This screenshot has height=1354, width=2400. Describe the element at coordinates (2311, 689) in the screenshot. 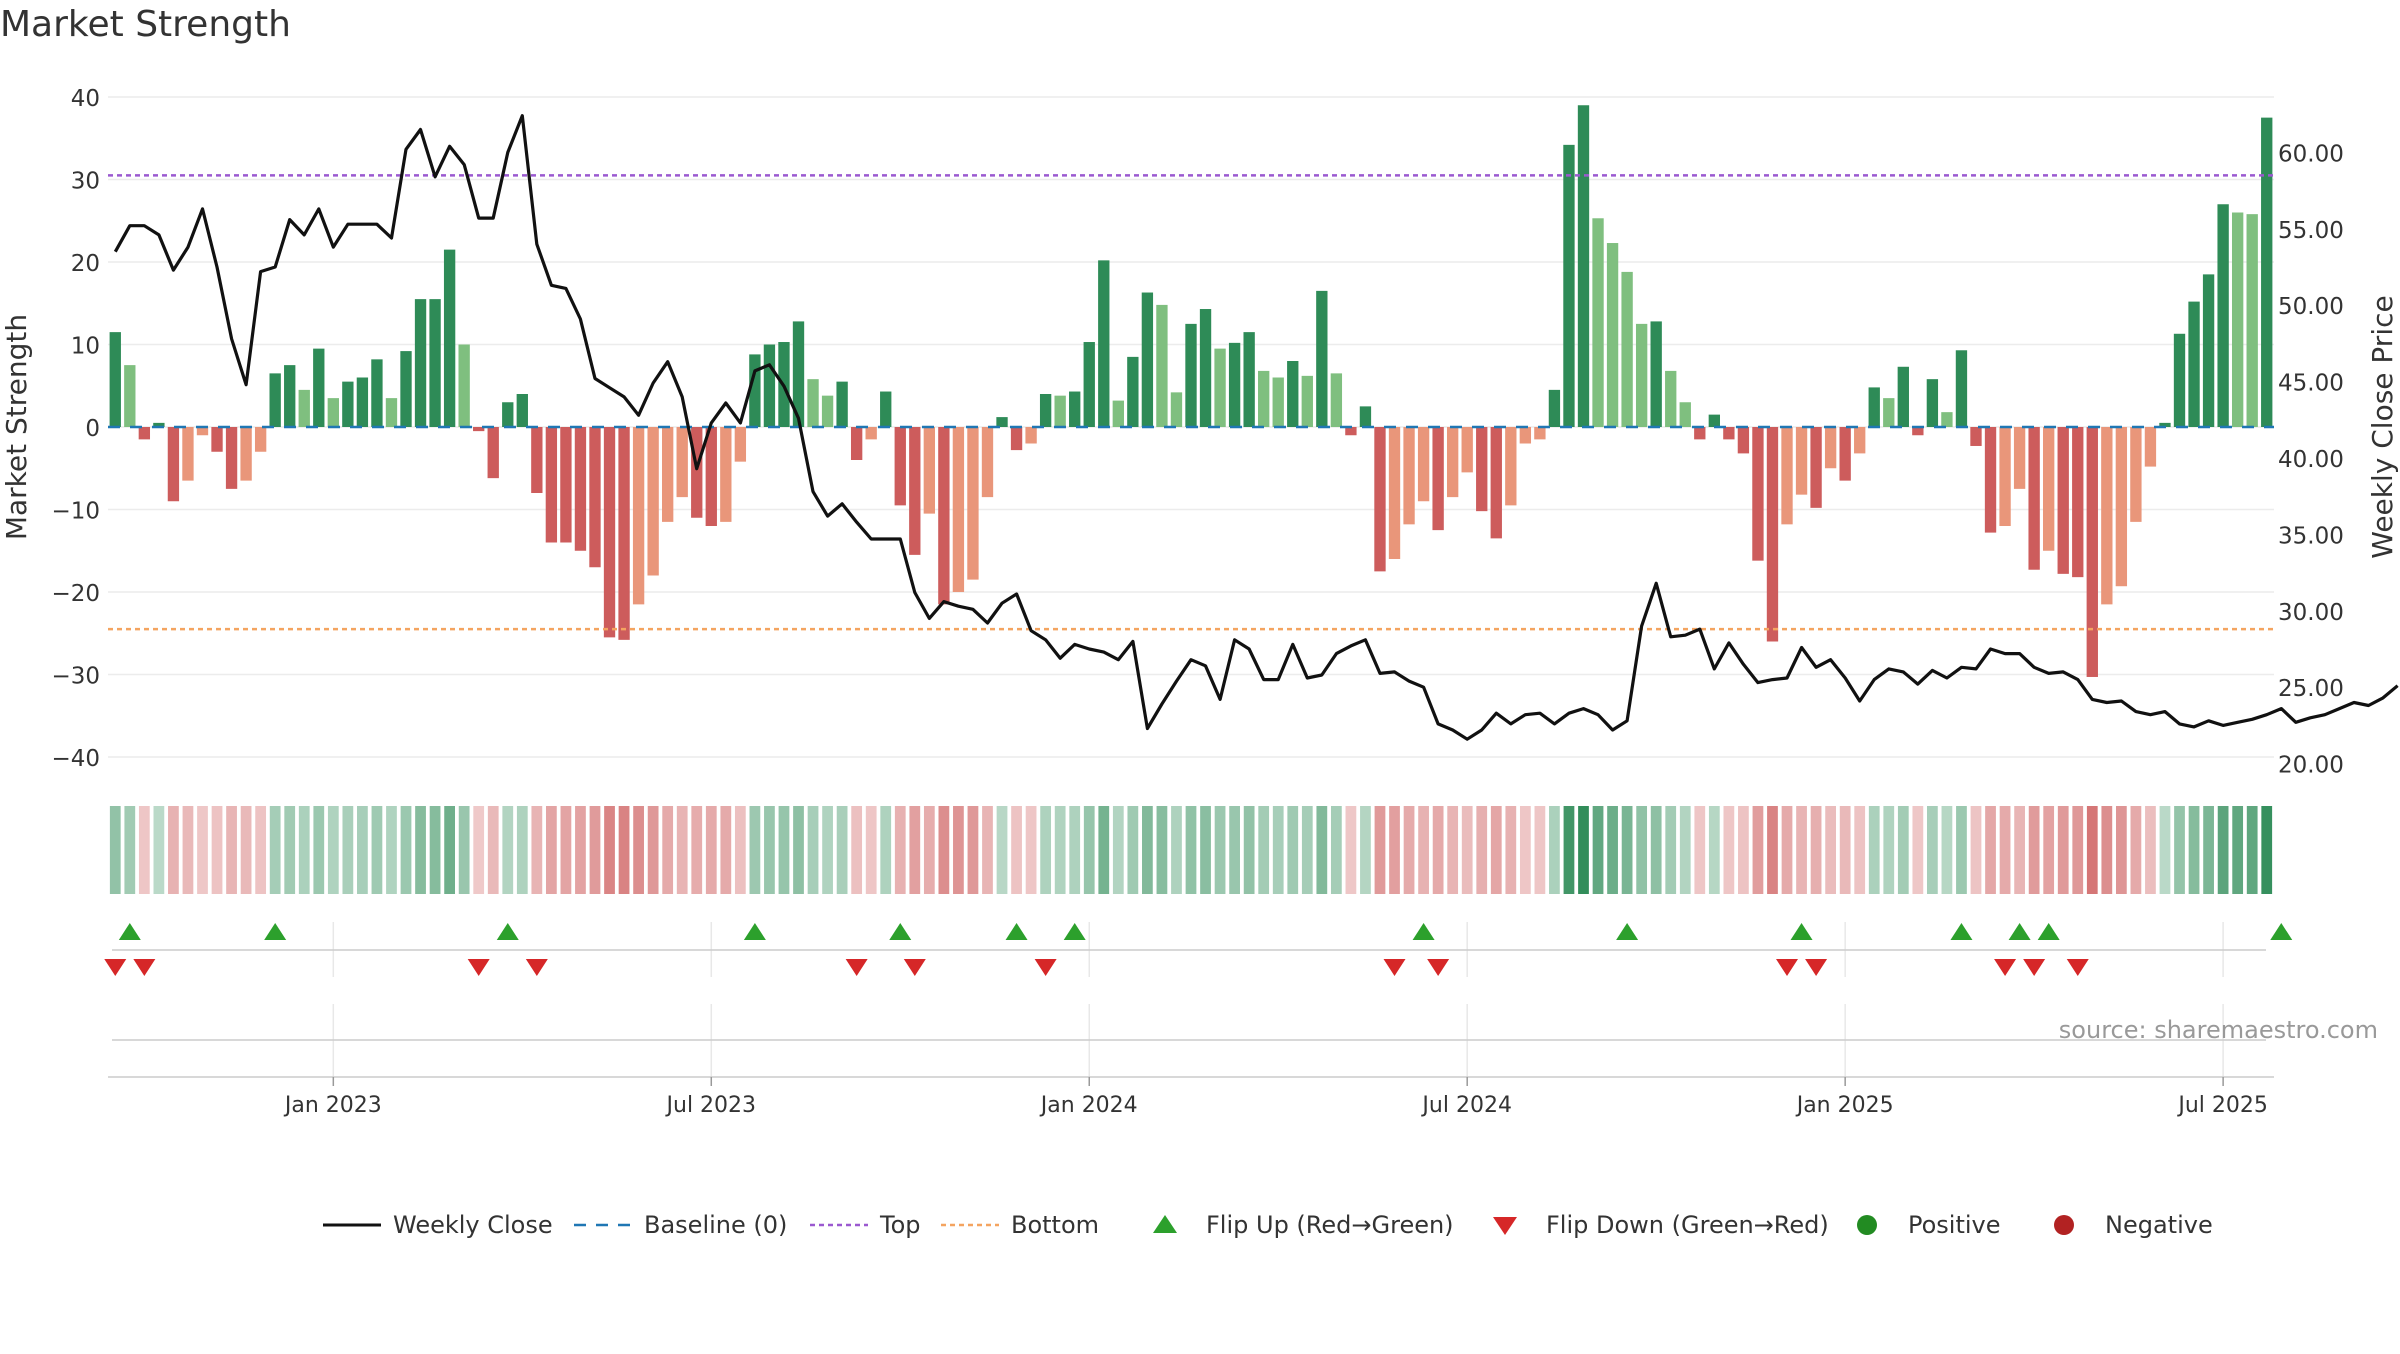

I see `y2-tick-label: 25.00` at that location.